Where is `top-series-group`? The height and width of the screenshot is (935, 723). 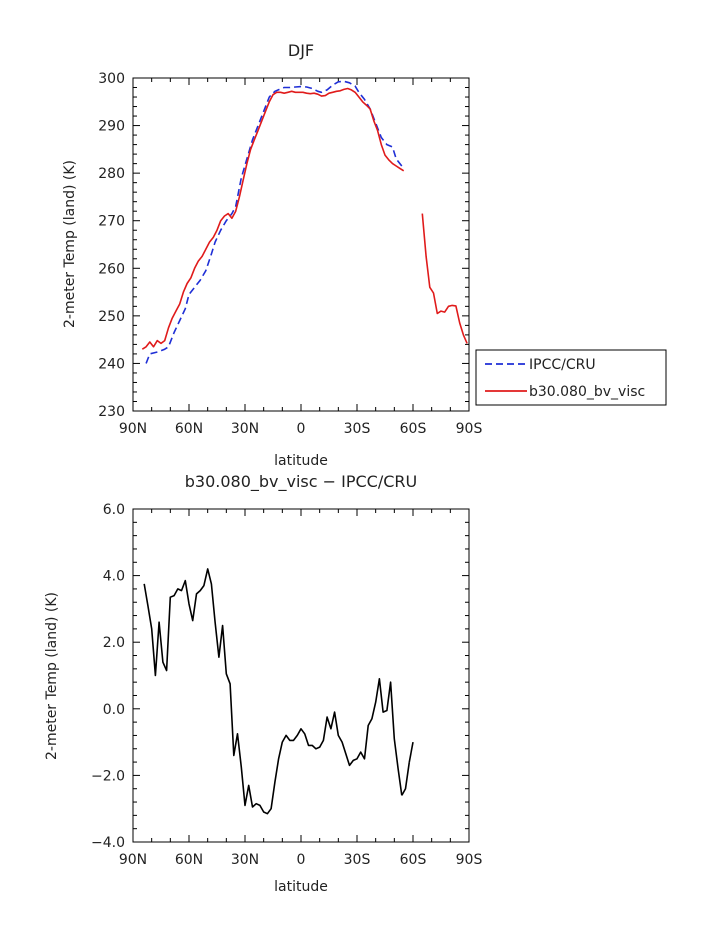
top-series-group is located at coordinates (304, 222).